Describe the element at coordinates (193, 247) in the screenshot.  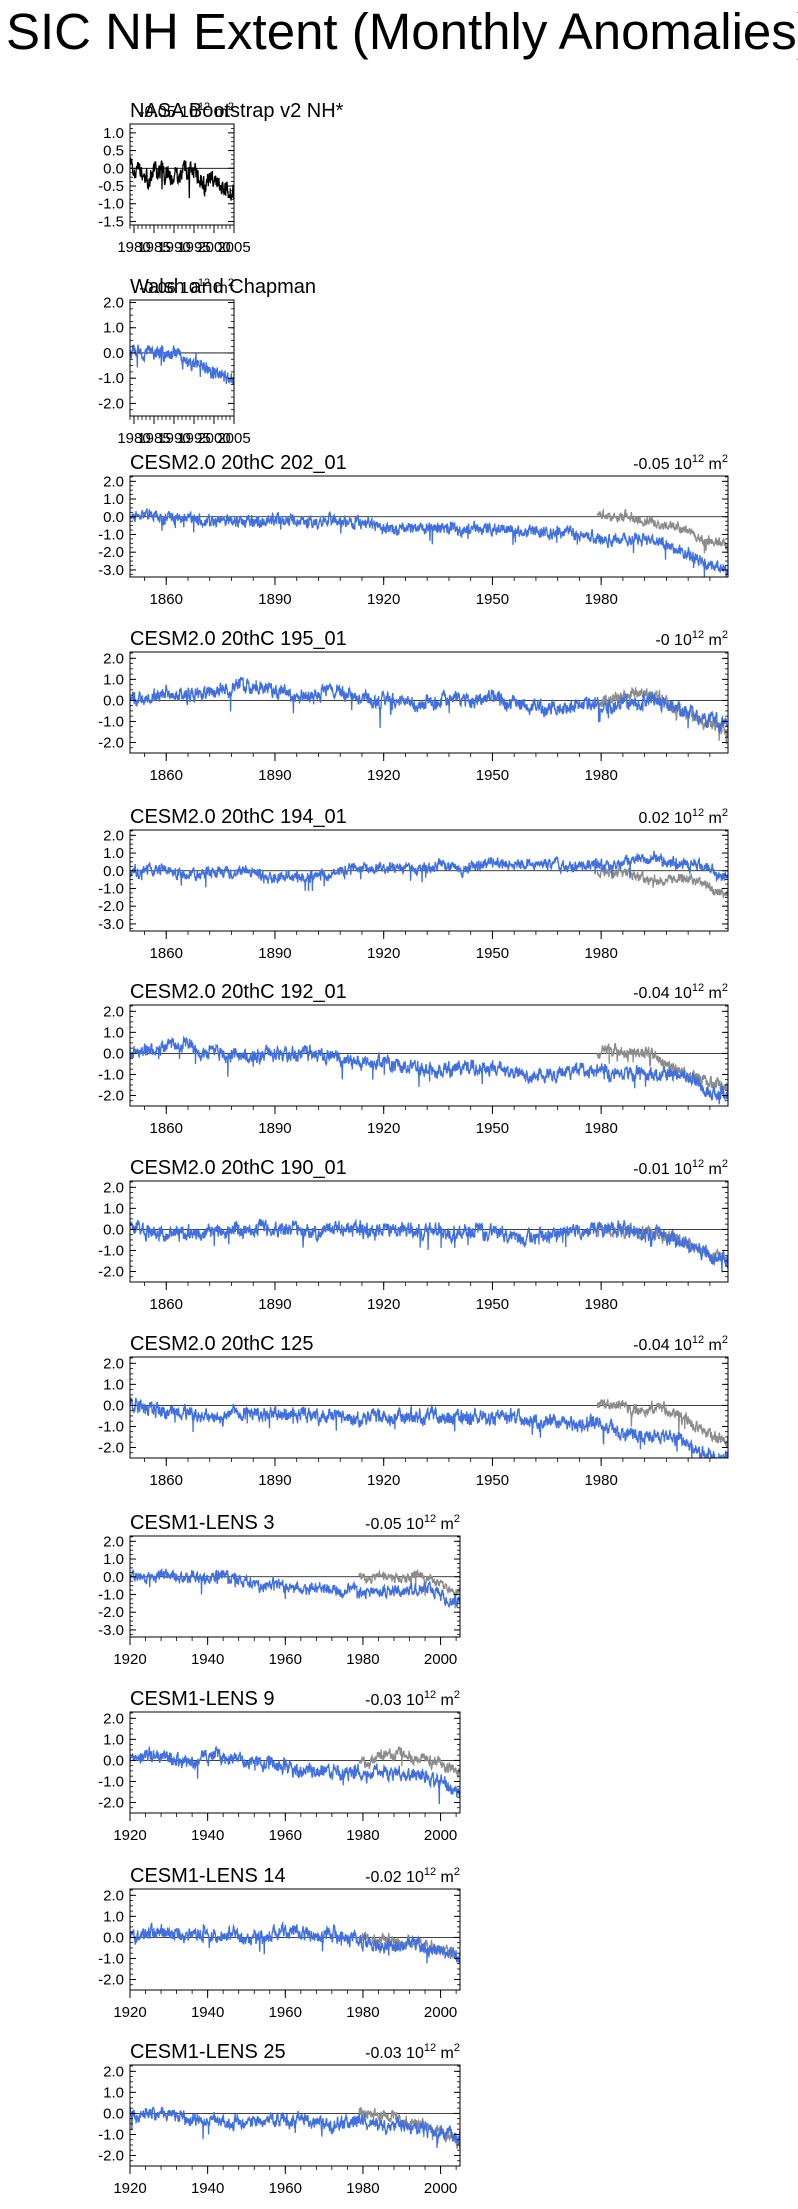
I see `x-tick-label: 1995` at that location.